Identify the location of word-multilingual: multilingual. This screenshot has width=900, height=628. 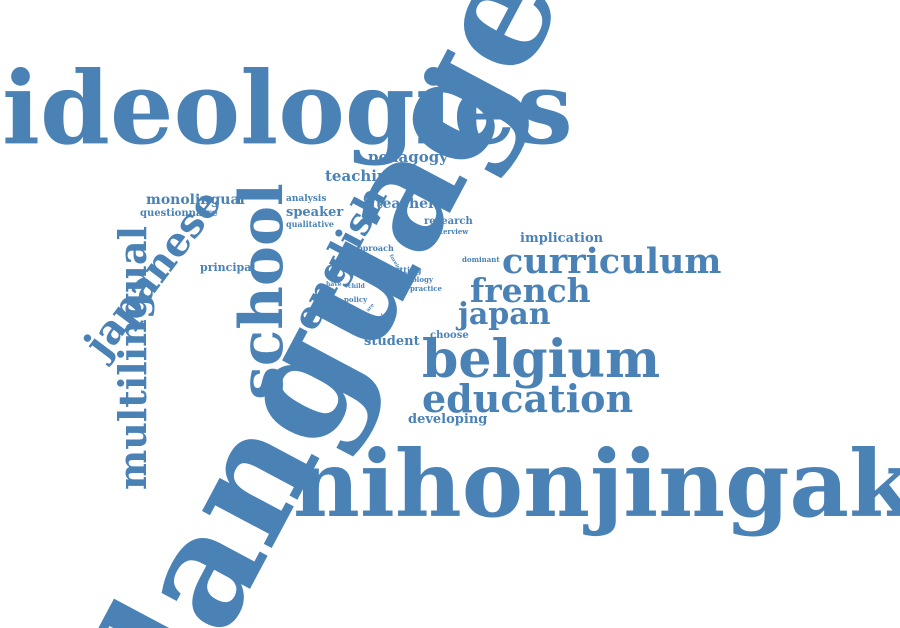
(133, 358).